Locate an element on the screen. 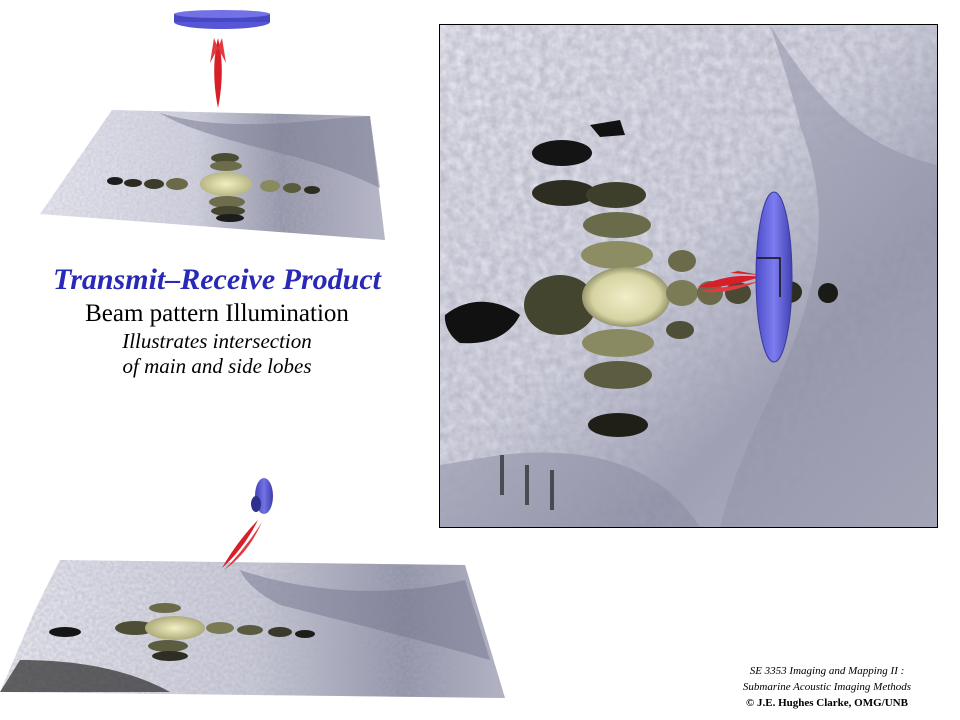 This screenshot has height=720, width=960. acoustic-shadows is located at coordinates (534, 315).